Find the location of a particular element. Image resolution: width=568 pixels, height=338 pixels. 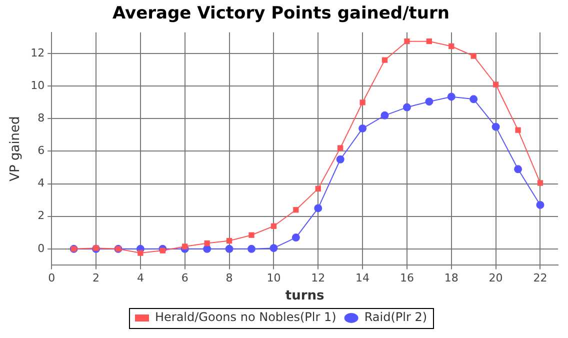

chart-title: Average Victory Points gained/turn is located at coordinates (281, 14).